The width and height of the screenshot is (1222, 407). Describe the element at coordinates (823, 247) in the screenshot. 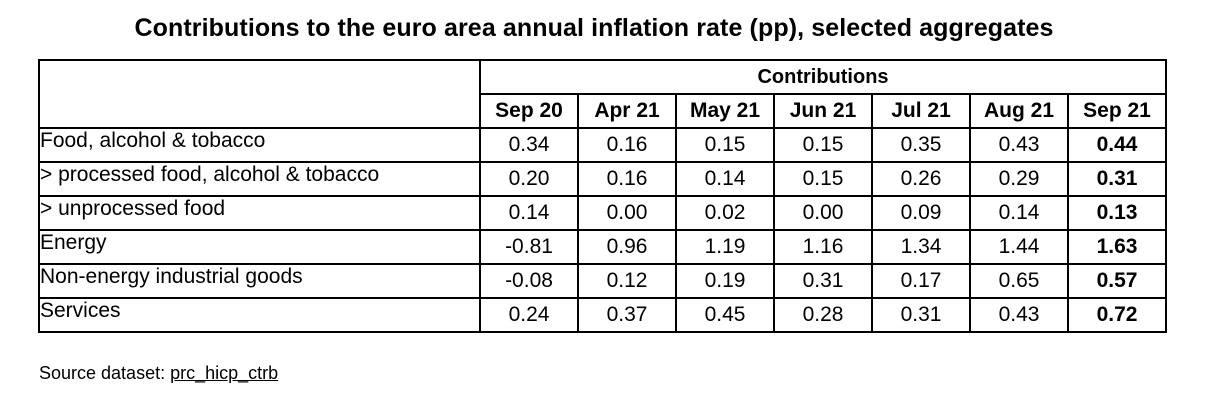

I see `value-cell: 1.16` at that location.